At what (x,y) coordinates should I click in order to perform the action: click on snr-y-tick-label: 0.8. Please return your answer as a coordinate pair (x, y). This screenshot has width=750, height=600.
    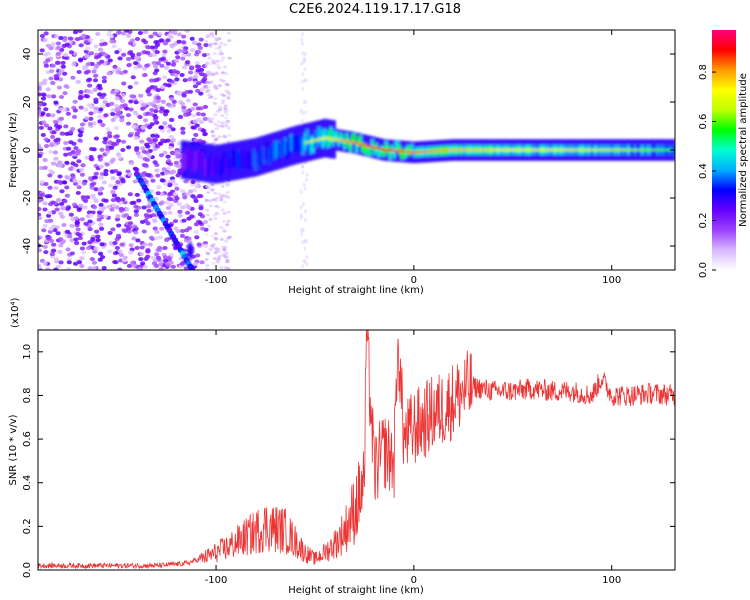
    Looking at the image, I should click on (27, 396).